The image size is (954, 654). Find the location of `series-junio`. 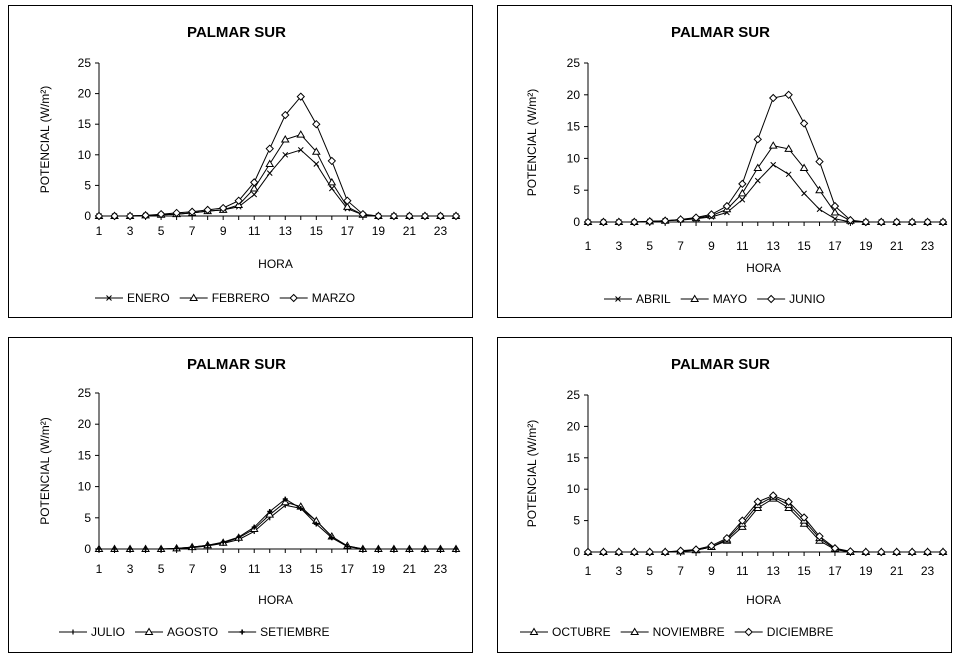

series-junio is located at coordinates (766, 158).